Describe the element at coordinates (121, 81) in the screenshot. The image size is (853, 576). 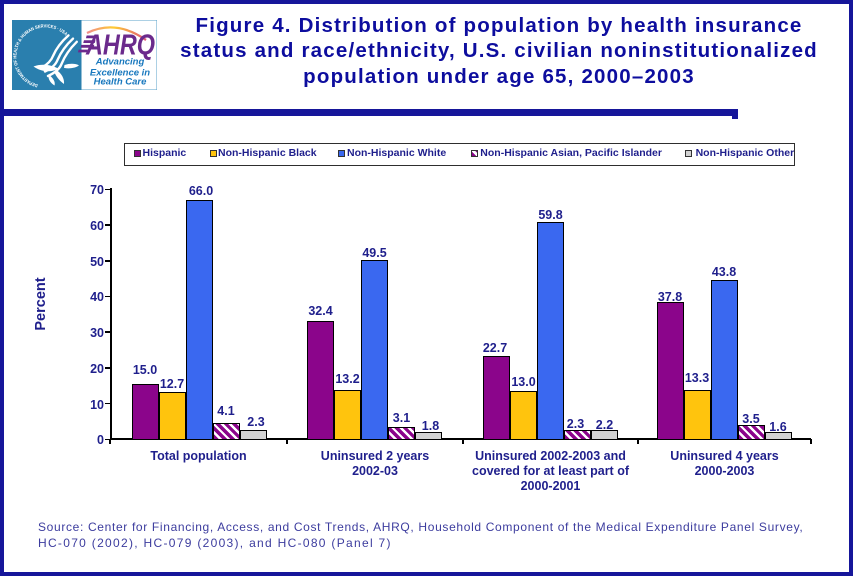
I see `svg-text: Health Care` at that location.